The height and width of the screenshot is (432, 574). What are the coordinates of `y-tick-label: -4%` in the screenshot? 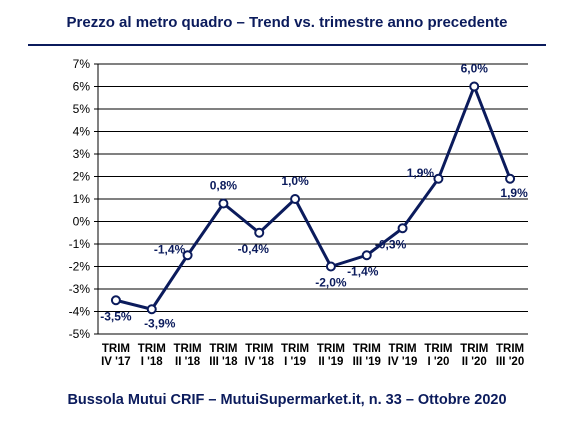 It's located at (80, 312).